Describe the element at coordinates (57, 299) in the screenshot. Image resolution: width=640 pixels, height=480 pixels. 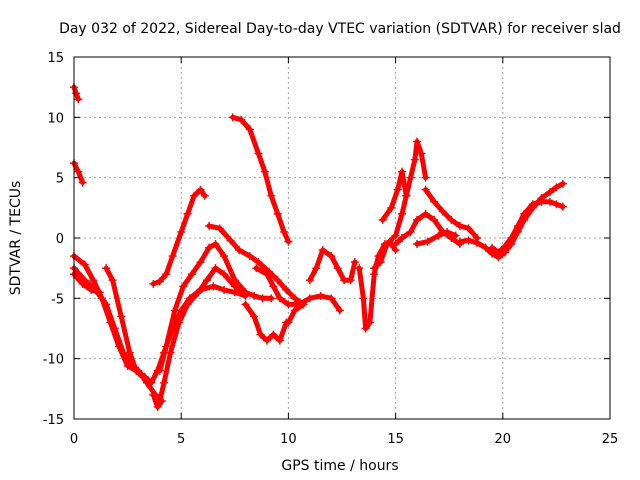
I see `y-tick-label: -5` at that location.